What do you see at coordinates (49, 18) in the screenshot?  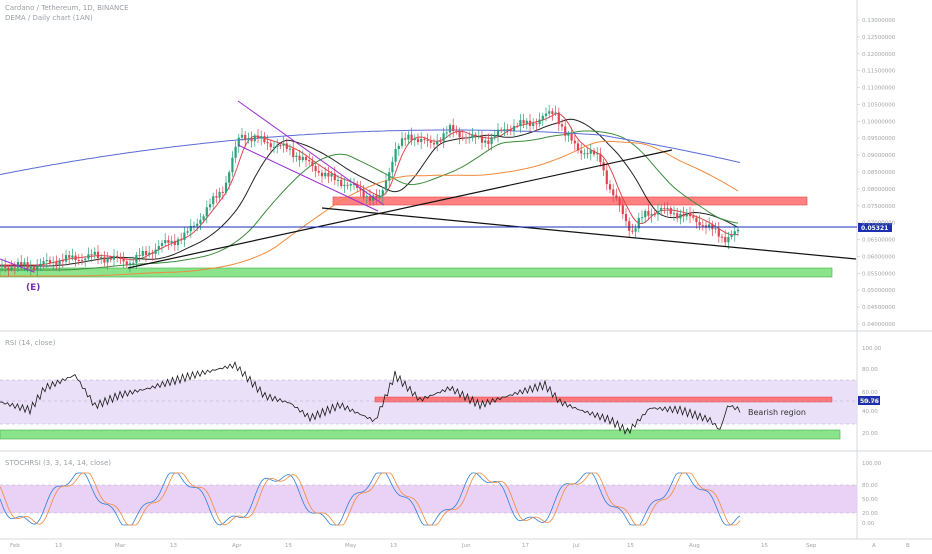 I see `chart-subtitle: DEMA / Daily chart (1AN)` at bounding box center [49, 18].